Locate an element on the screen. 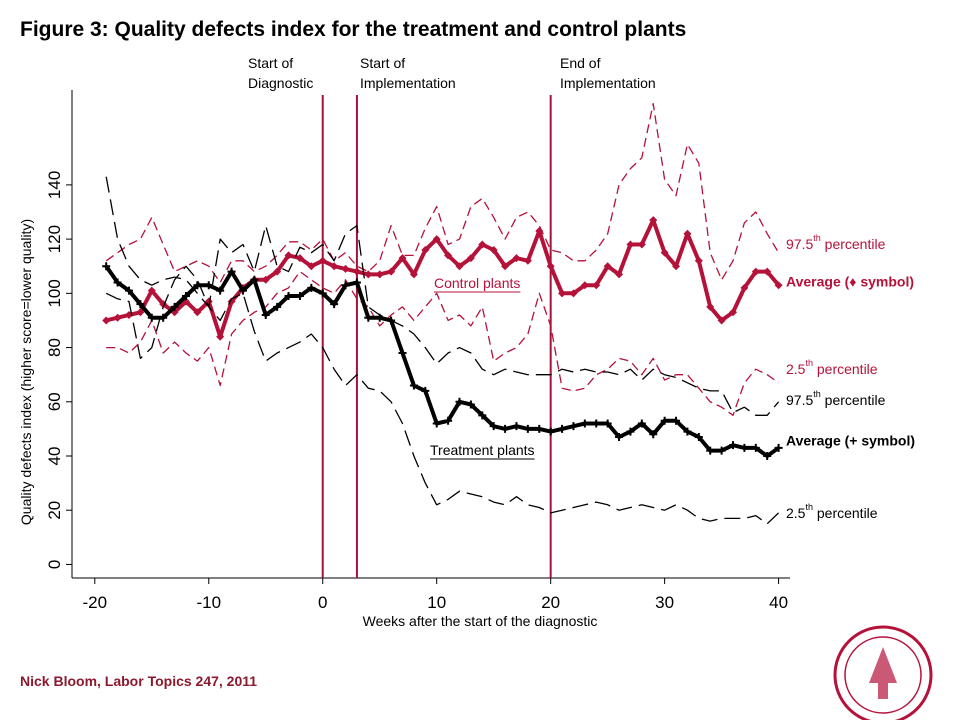  seal-inner is located at coordinates (883, 675).